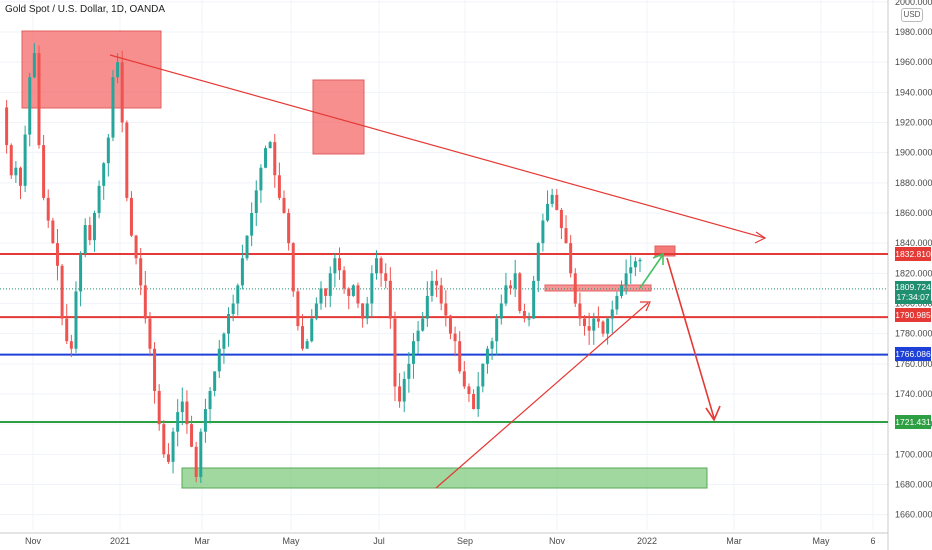 Image resolution: width=932 pixels, height=550 pixels. What do you see at coordinates (713, 413) in the screenshot?
I see `projection-down-arrowhead` at bounding box center [713, 413].